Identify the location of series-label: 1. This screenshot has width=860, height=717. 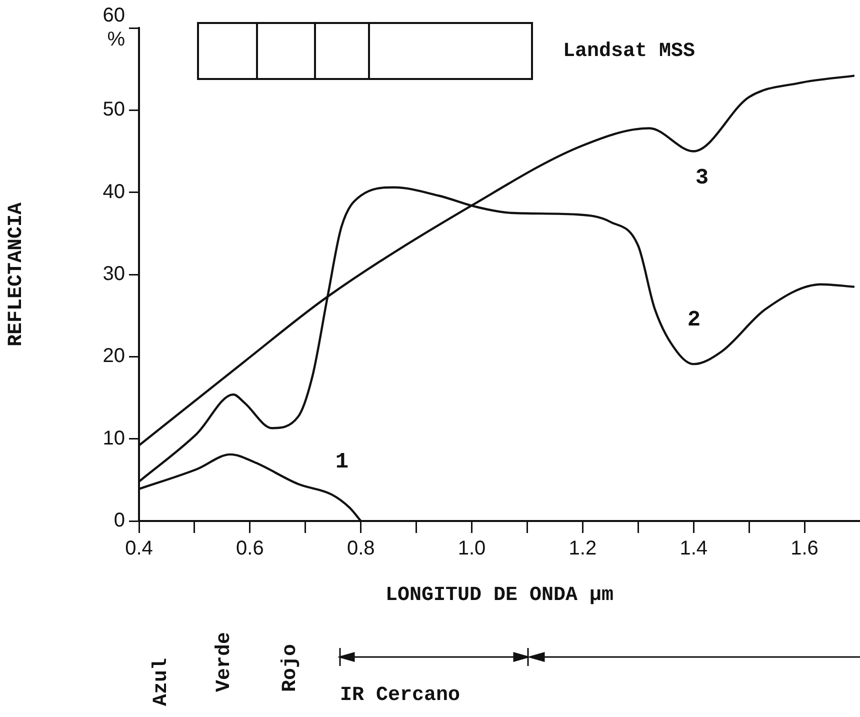
(342, 462).